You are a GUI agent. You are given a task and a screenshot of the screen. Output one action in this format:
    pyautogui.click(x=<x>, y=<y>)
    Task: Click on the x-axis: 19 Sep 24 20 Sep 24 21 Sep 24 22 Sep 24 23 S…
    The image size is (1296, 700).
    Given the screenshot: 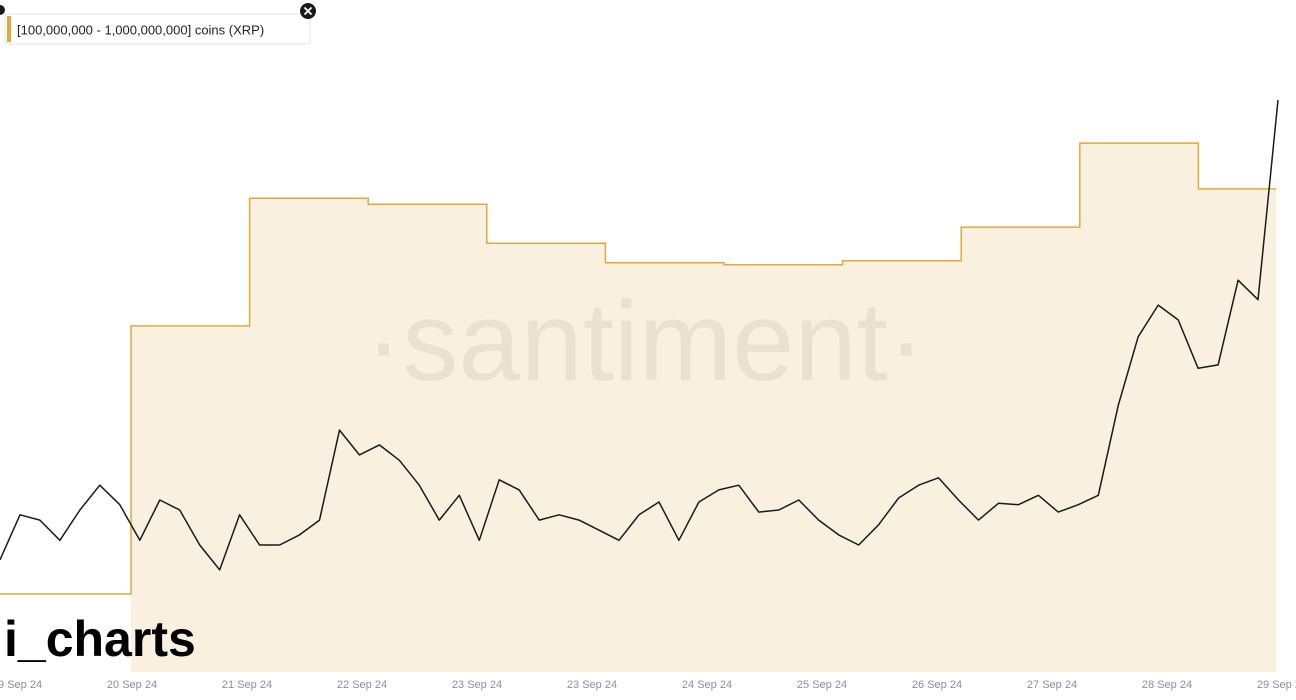 What is the action you would take?
    pyautogui.click(x=648, y=685)
    